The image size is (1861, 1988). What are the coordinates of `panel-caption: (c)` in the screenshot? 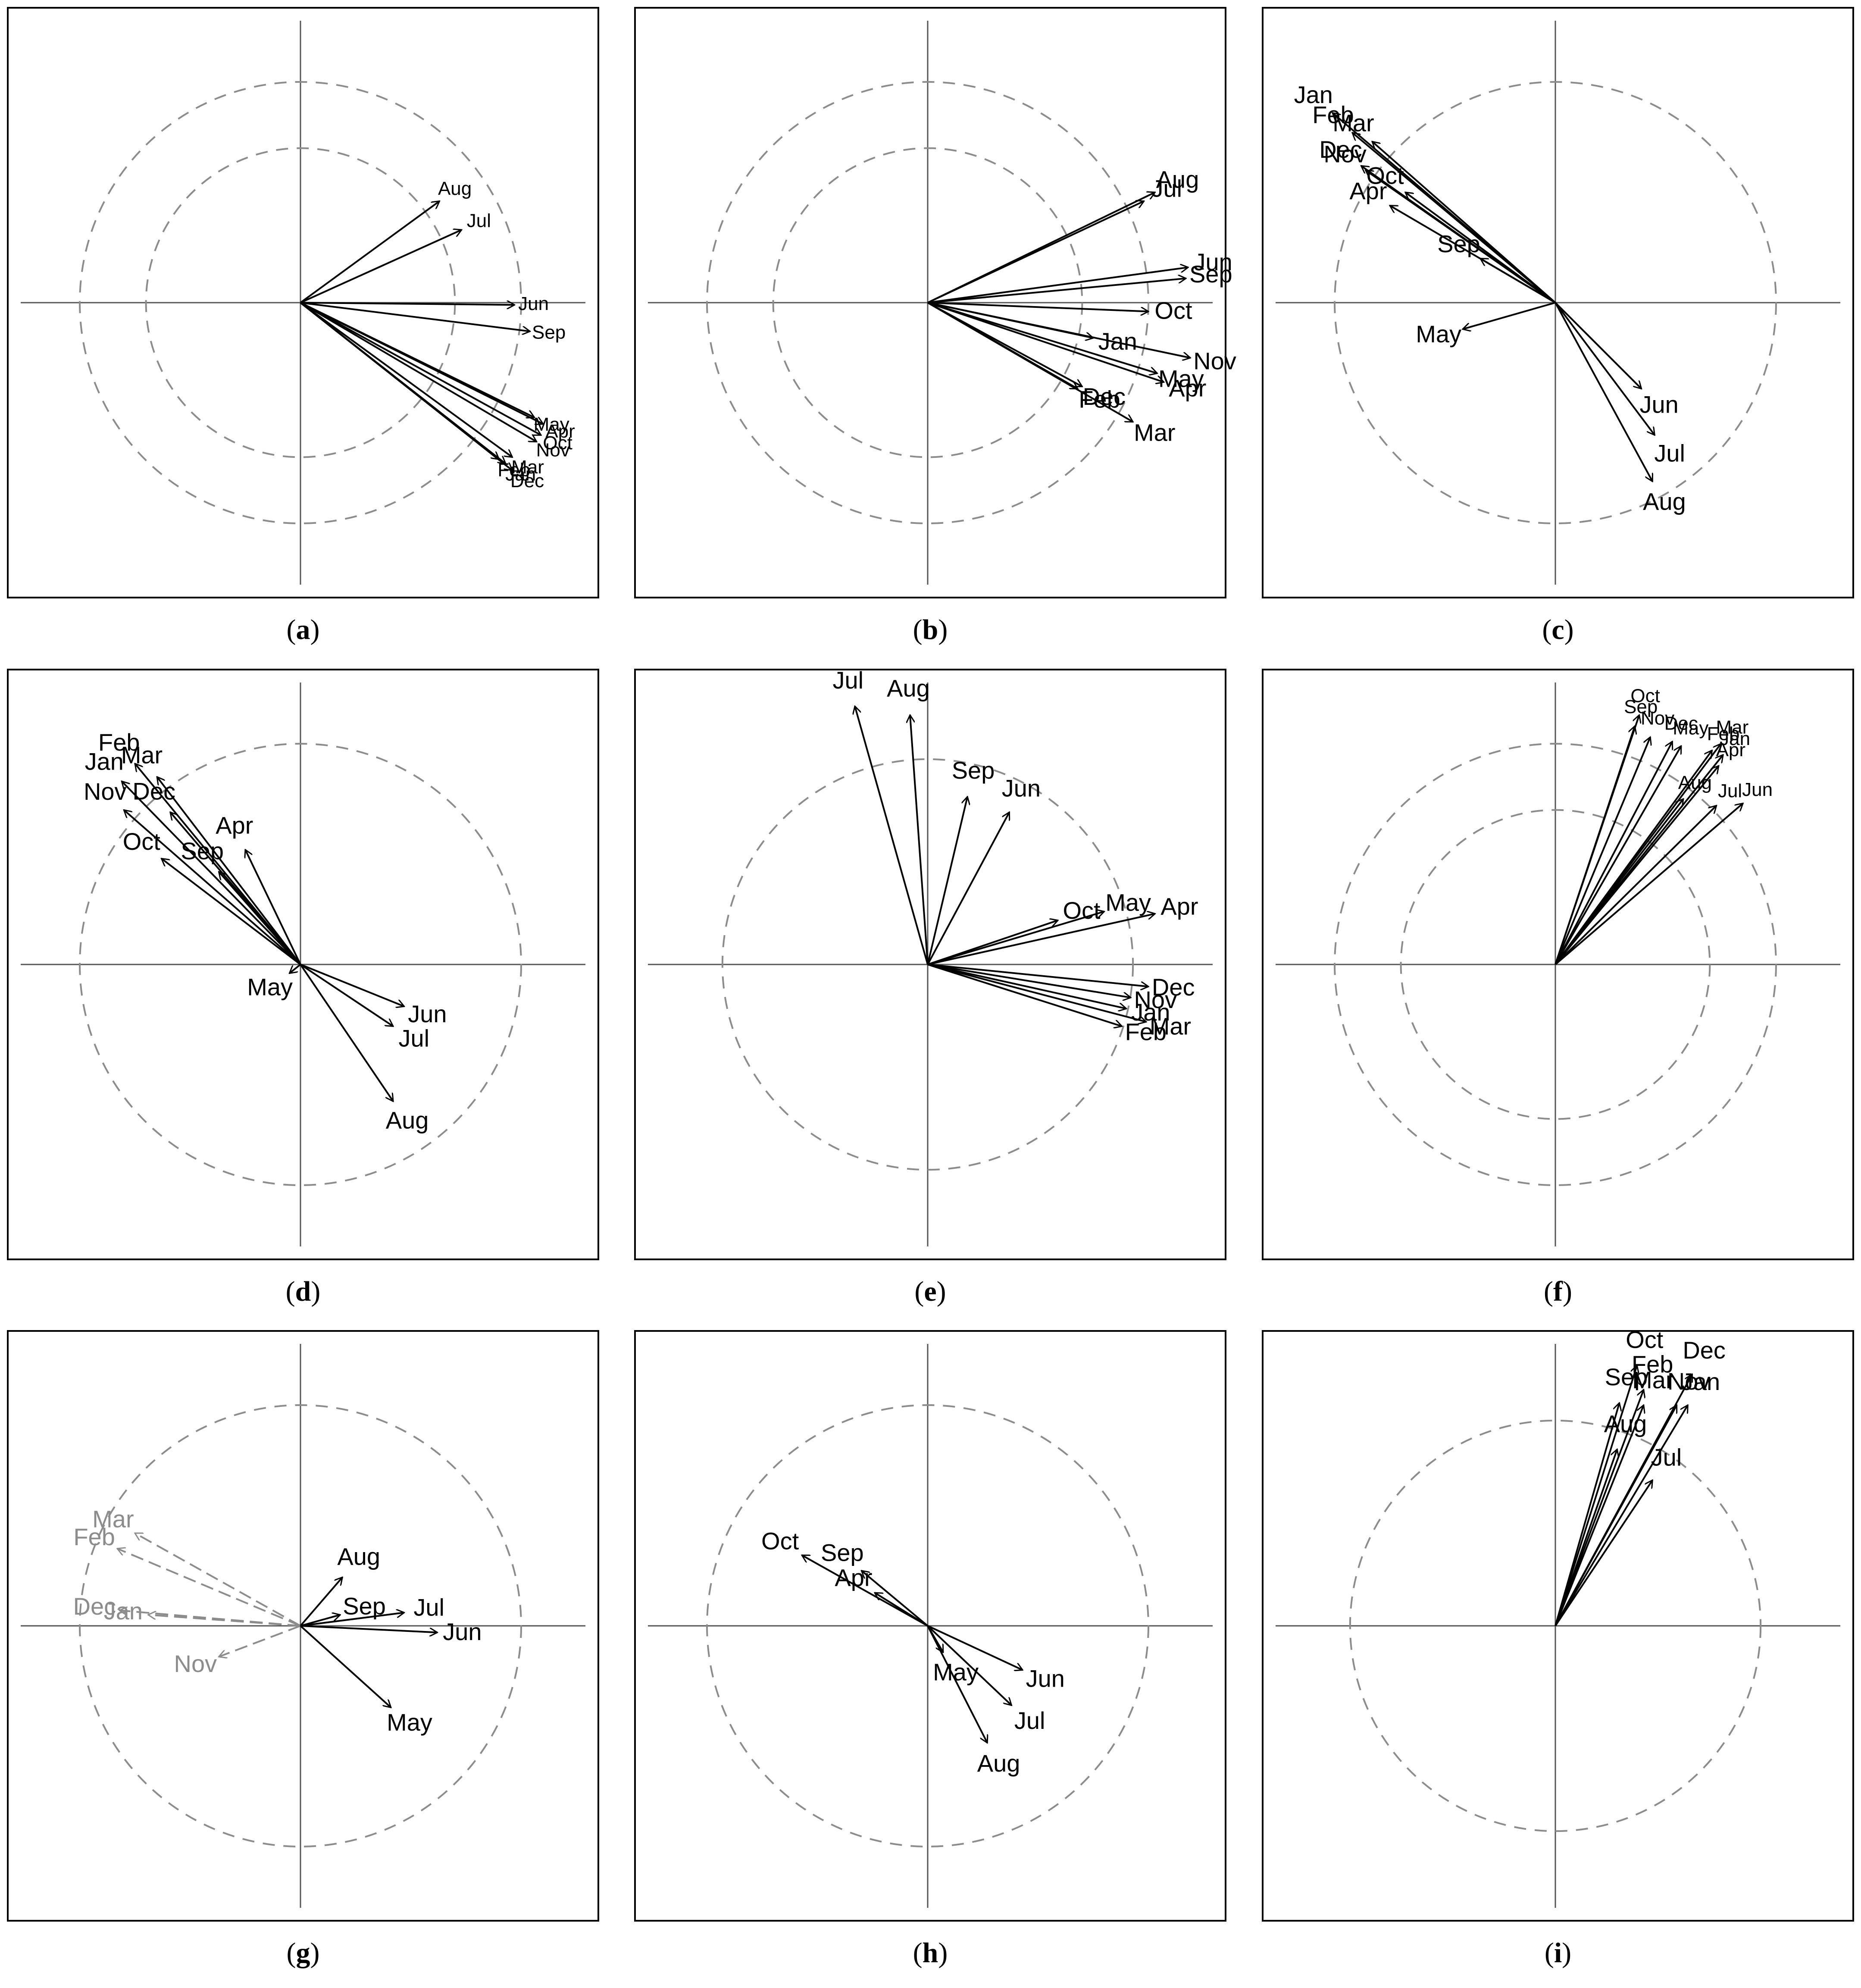 It's located at (1557, 629).